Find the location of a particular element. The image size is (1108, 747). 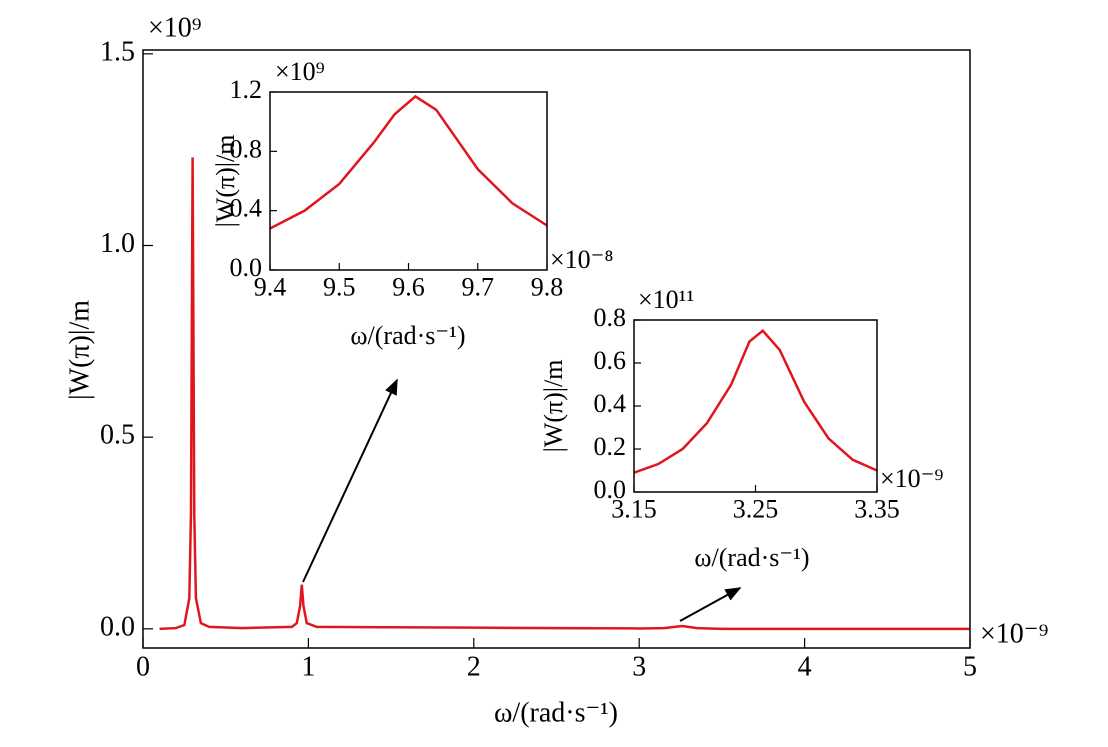

x-tick-label: 4 is located at coordinates (805, 666).